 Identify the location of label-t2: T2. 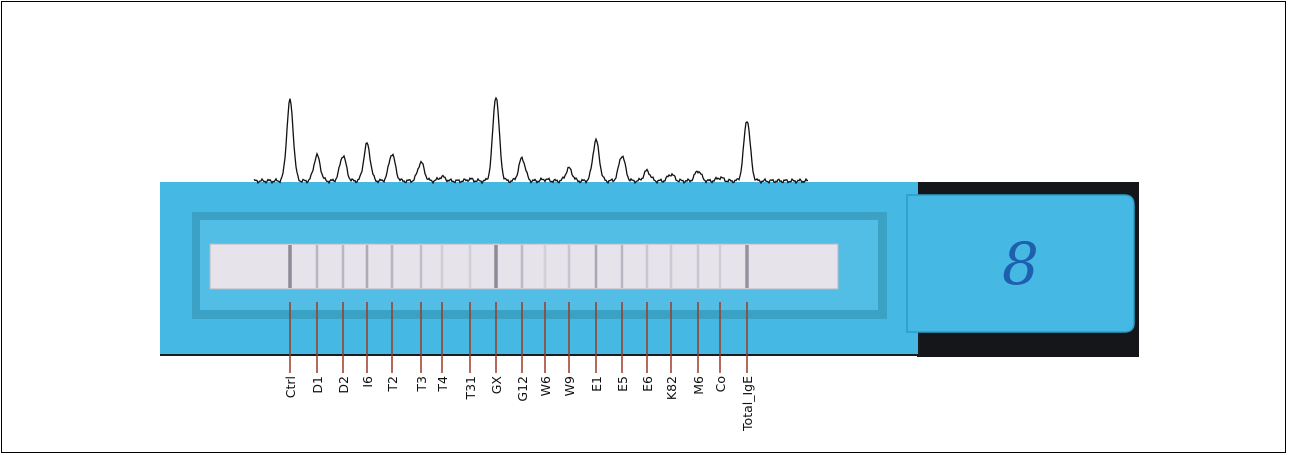
(392, 384).